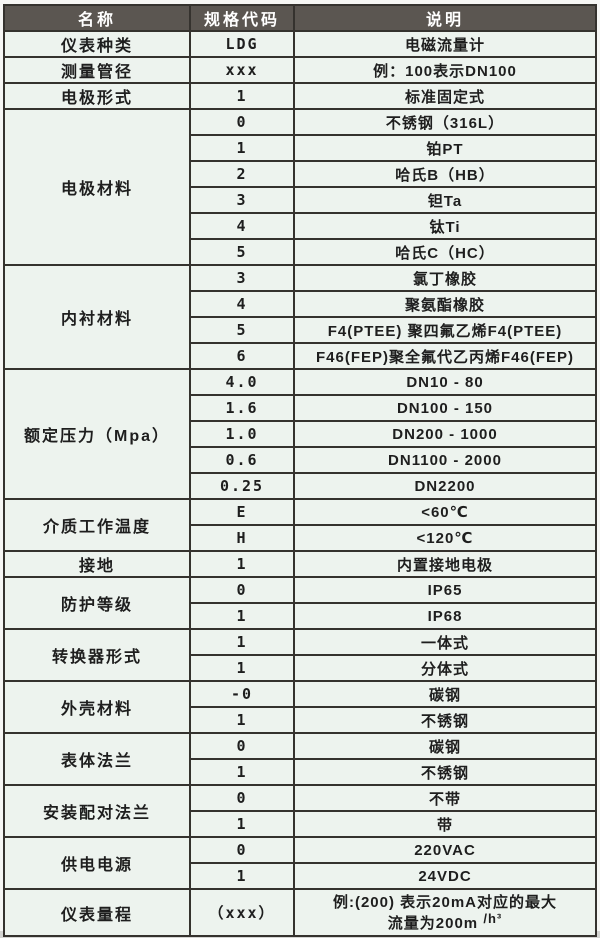 This screenshot has width=600, height=938. I want to click on table-row: 4 聚氨酯橡胶, so click(300, 304).